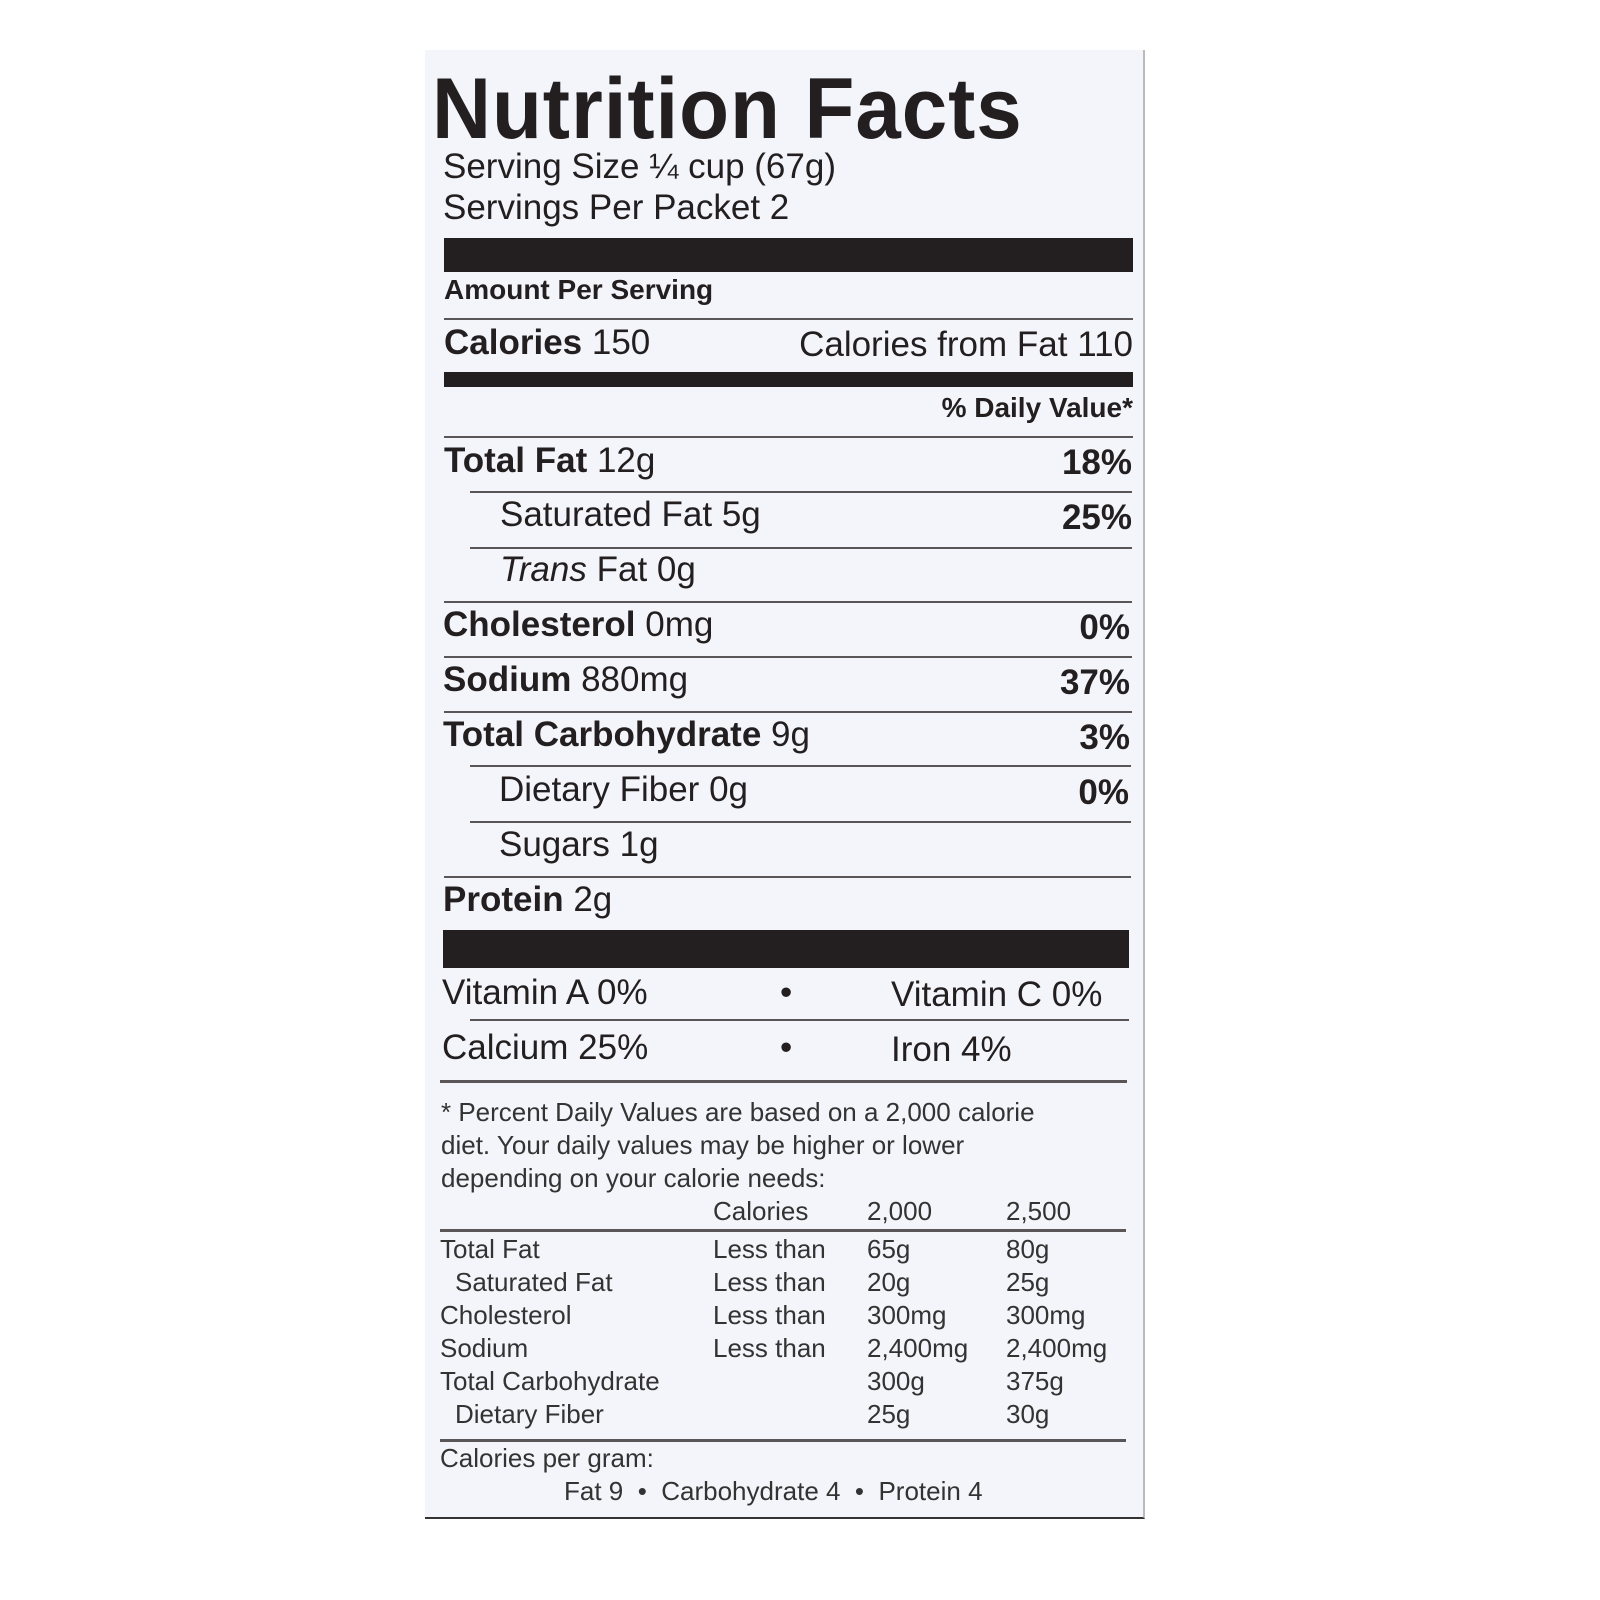 The width and height of the screenshot is (1600, 1600). Describe the element at coordinates (889, 1282) in the screenshot. I see `dv-table-cell: 20g` at that location.